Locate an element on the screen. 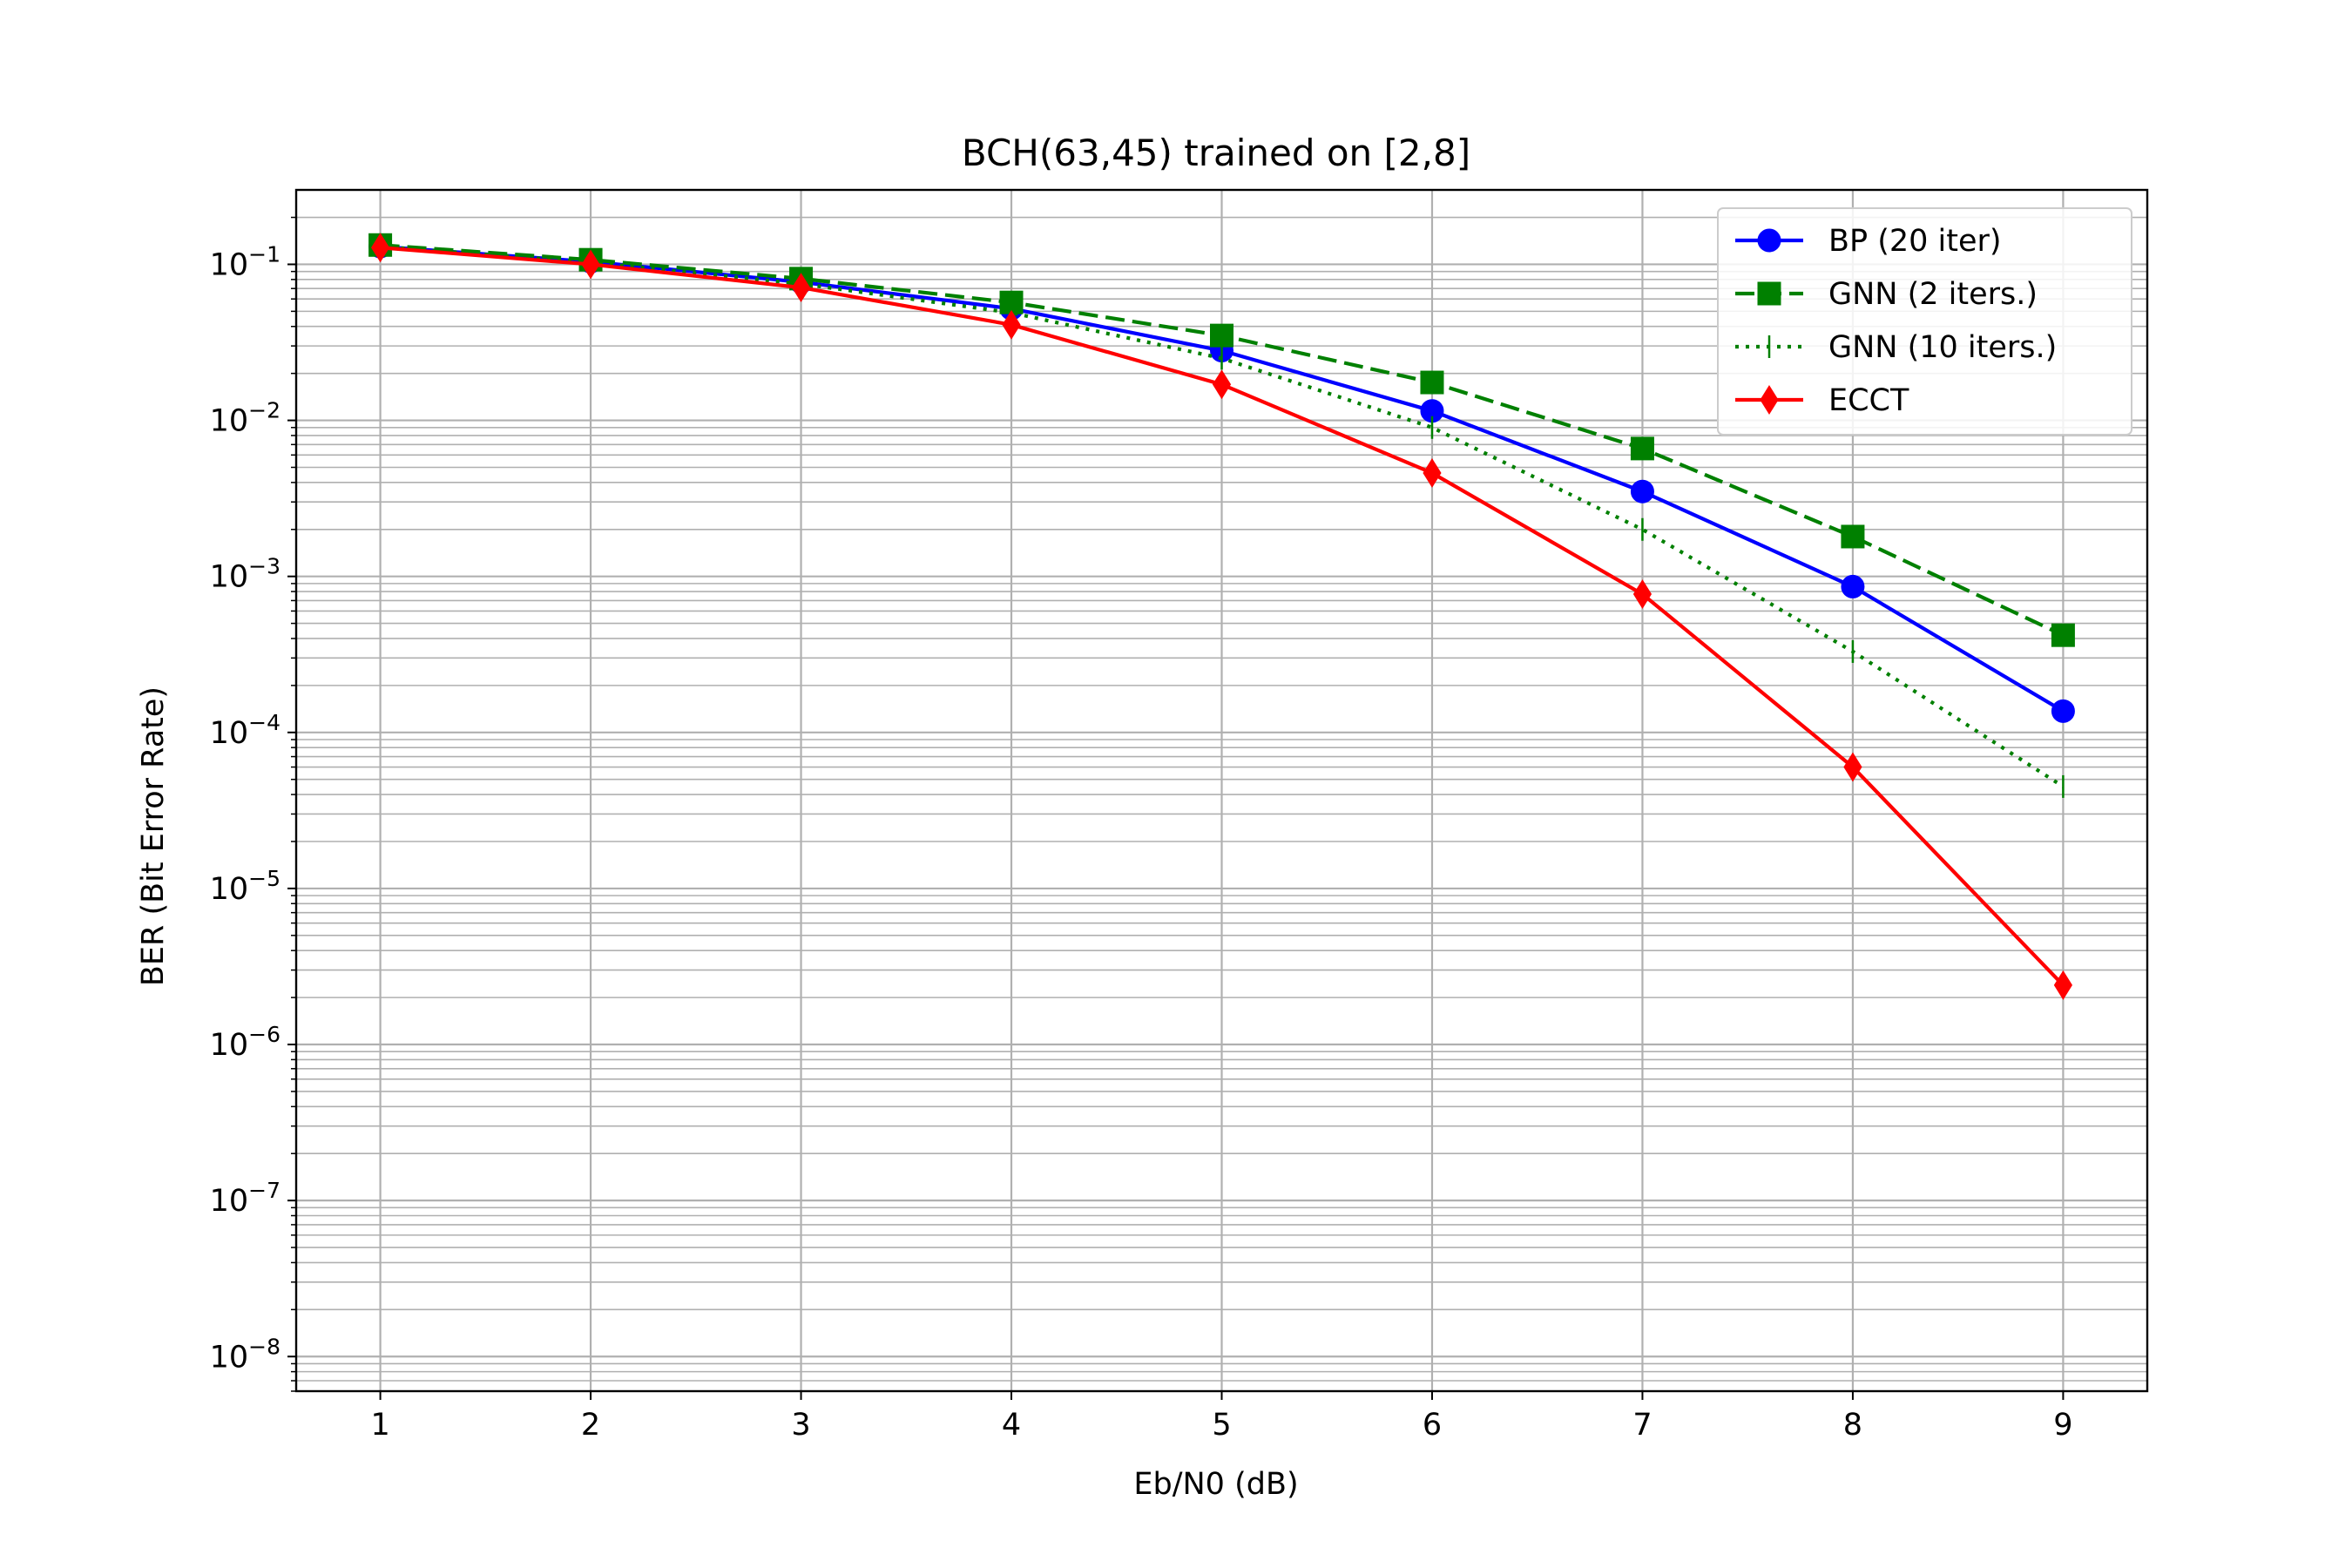 The height and width of the screenshot is (1568, 2352). y-tick-label: 10⁻⁵ is located at coordinates (245, 886).